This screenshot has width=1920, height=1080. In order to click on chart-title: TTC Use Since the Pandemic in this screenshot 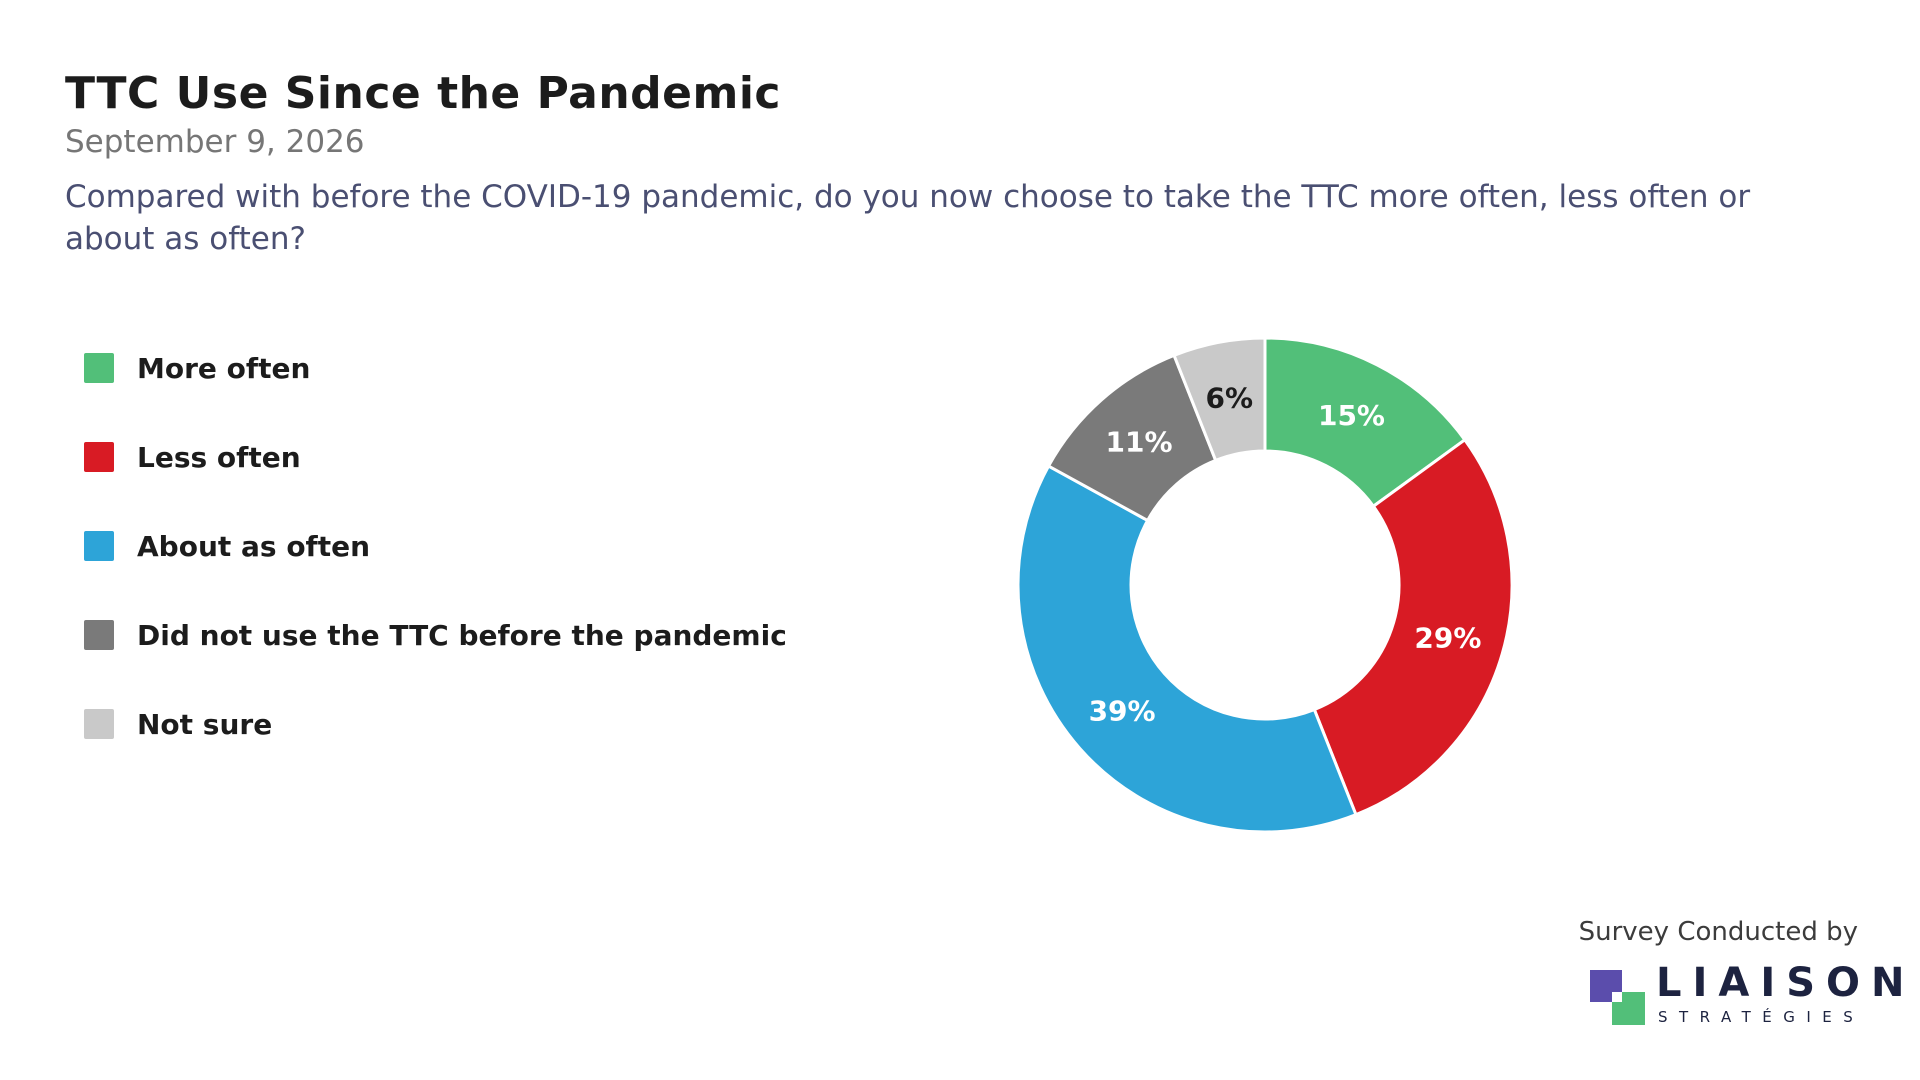, I will do `click(423, 93)`.